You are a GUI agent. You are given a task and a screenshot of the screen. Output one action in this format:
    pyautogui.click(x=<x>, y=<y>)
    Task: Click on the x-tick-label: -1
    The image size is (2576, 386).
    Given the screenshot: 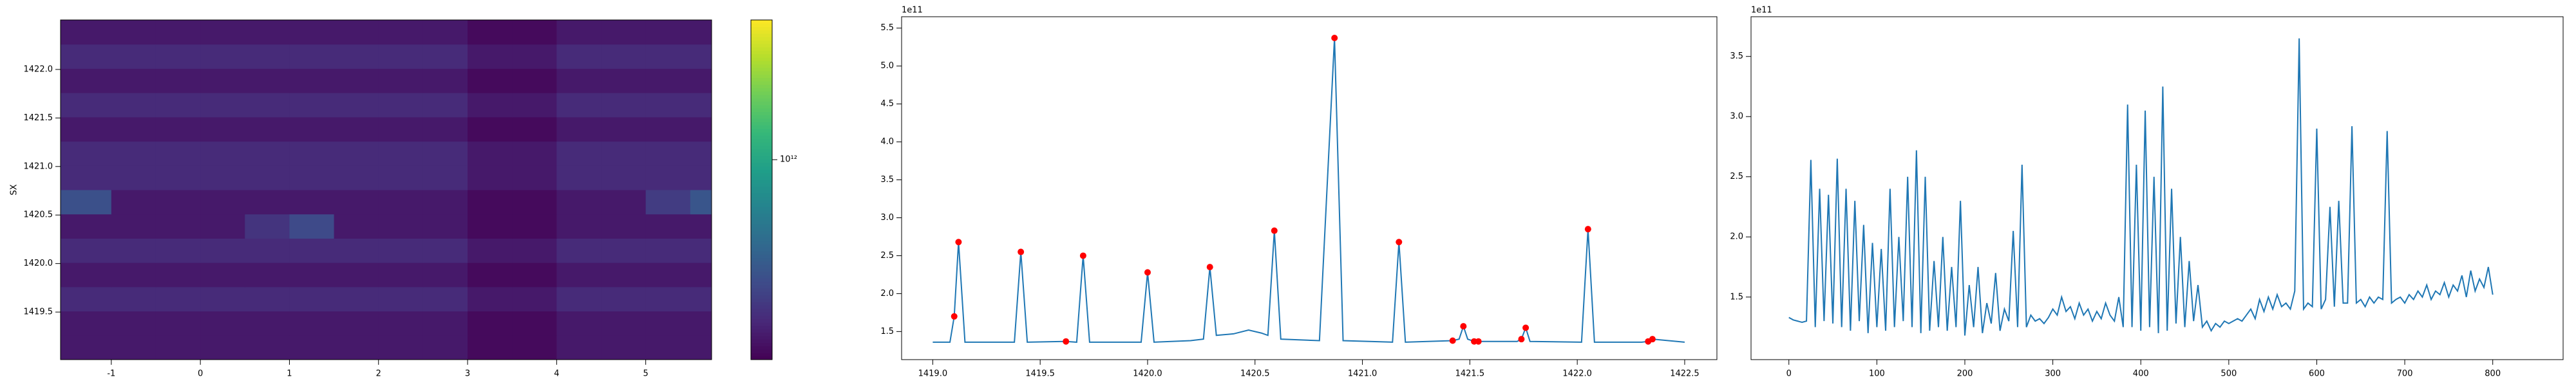 What is the action you would take?
    pyautogui.click(x=111, y=374)
    